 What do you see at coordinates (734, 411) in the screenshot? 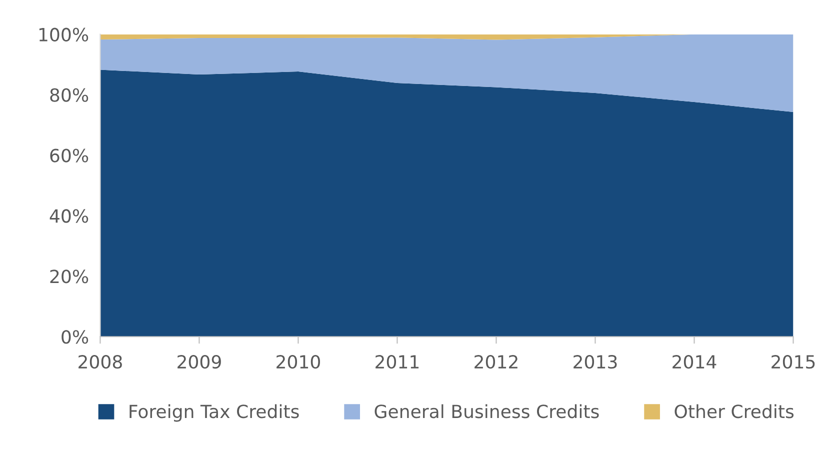
I see `legend-label: Other Credits` at bounding box center [734, 411].